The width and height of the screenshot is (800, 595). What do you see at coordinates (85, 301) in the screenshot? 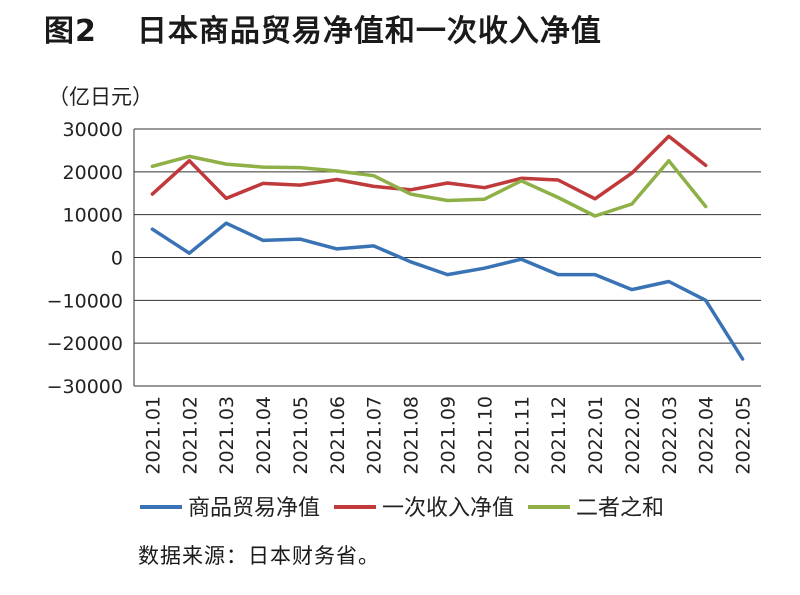
I see `y-tick-label: −10000` at bounding box center [85, 301].